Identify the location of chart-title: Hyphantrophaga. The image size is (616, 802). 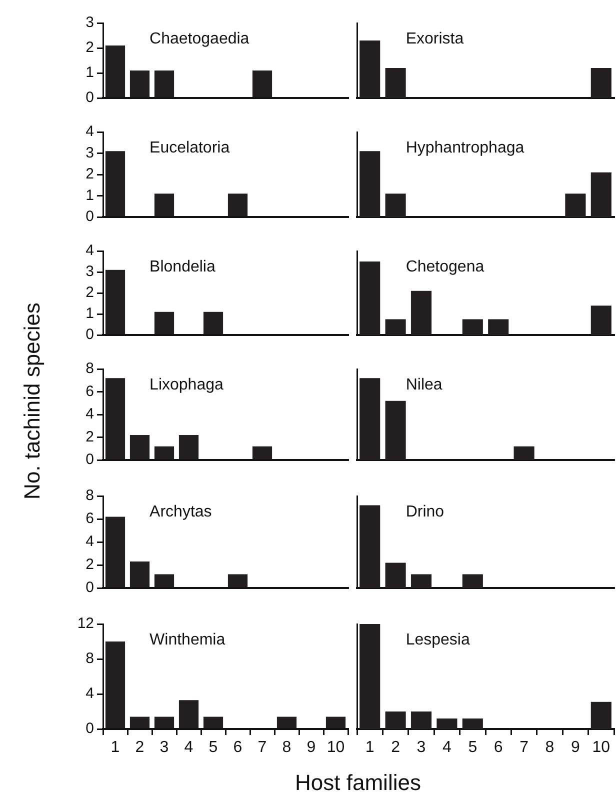
(465, 147).